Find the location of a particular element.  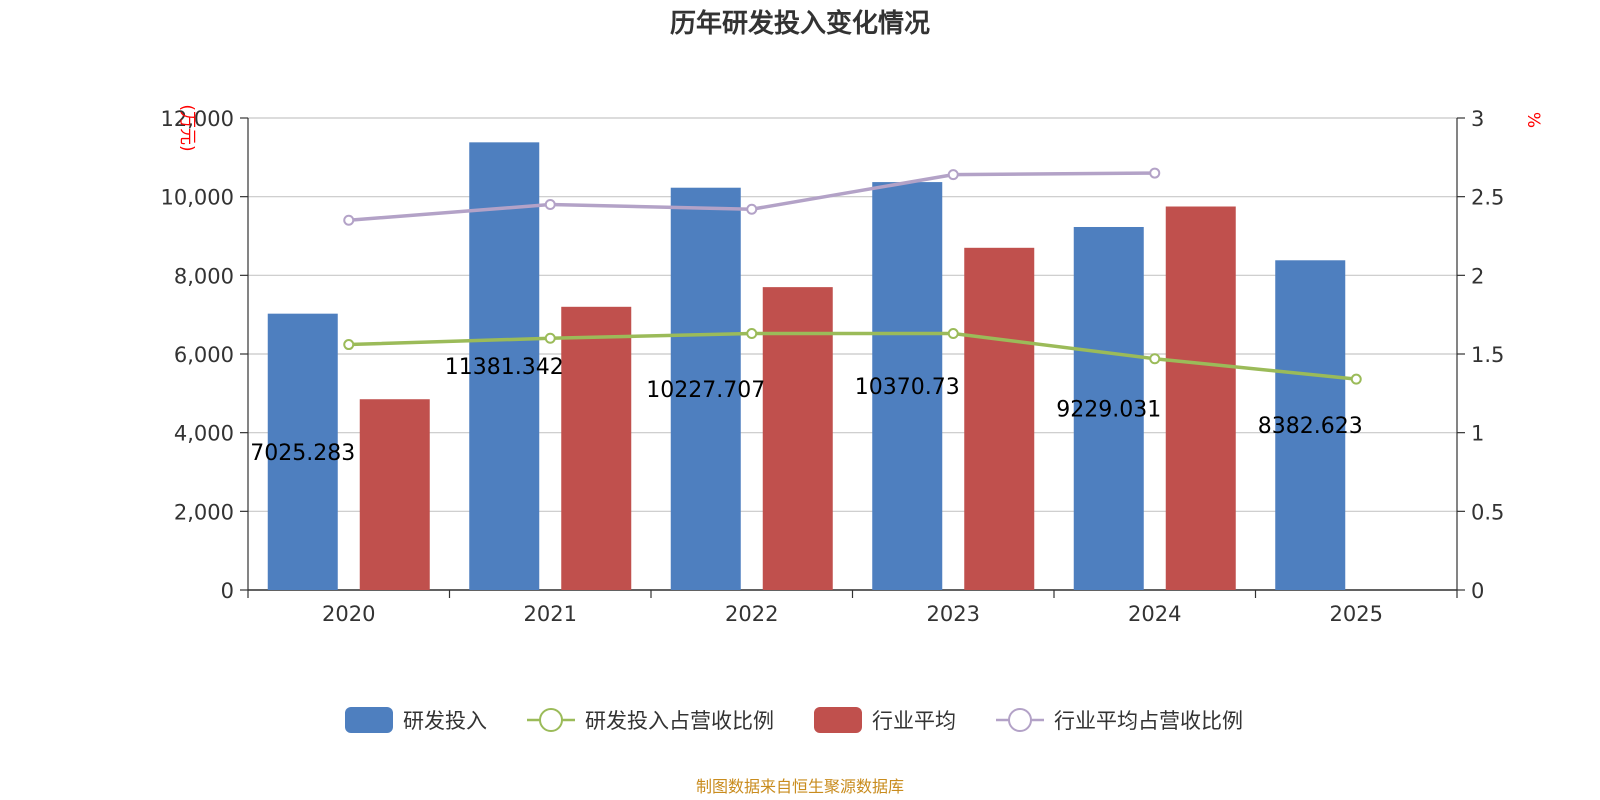

left-tick-label: 8,000 is located at coordinates (204, 276).